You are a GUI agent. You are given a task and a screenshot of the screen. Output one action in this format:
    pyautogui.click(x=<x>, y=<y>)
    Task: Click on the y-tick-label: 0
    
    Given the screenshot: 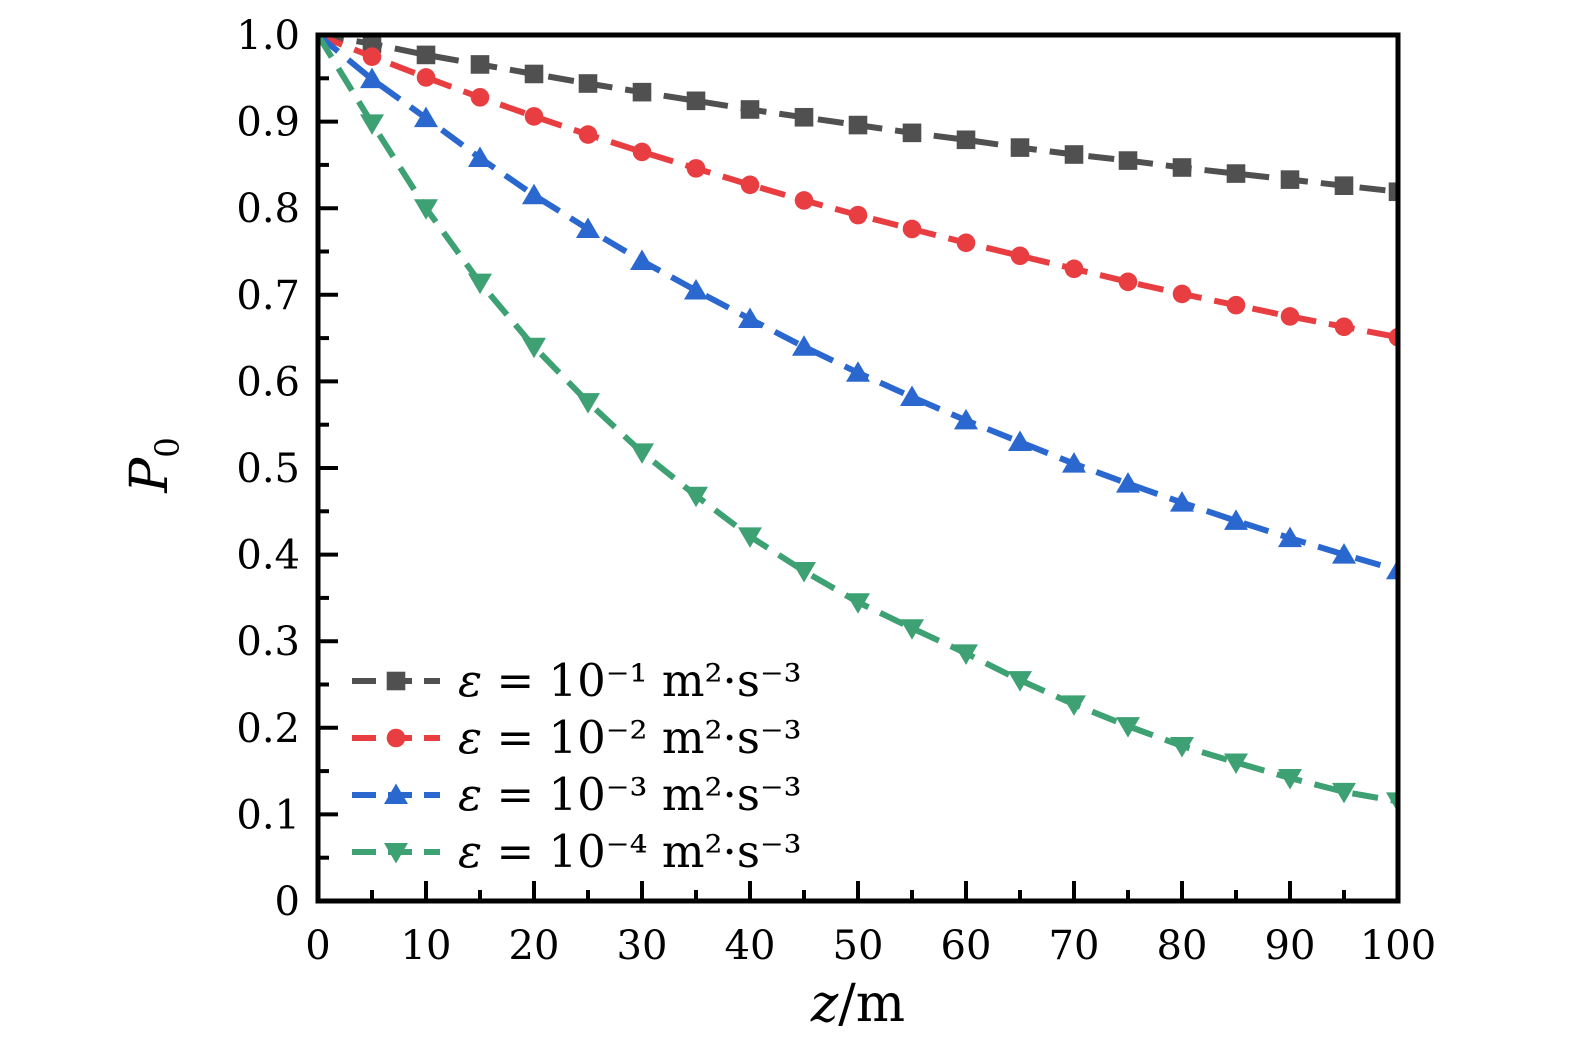 What is the action you would take?
    pyautogui.click(x=287, y=902)
    